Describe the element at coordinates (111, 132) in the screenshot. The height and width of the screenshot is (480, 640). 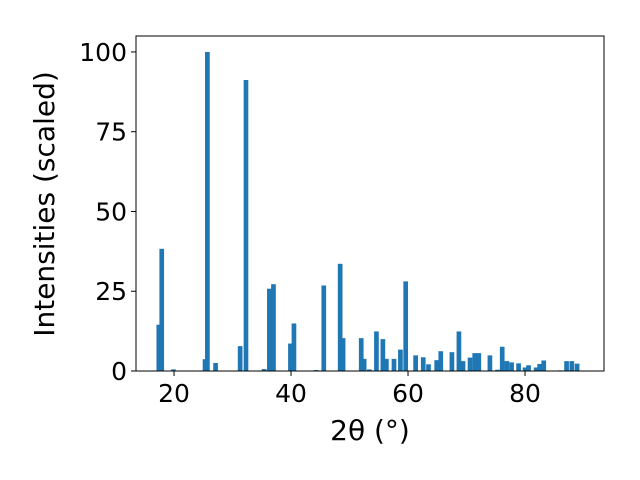
I see `y-tick-label: 75` at that location.